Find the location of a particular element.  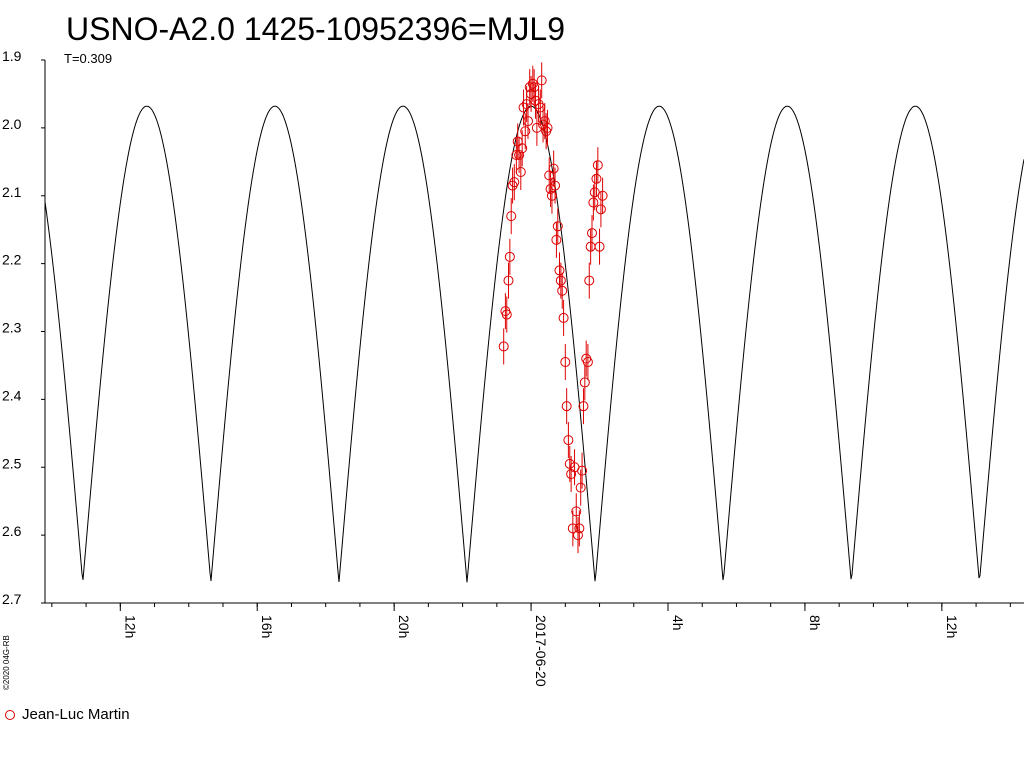

error-bars is located at coordinates (553, 308).